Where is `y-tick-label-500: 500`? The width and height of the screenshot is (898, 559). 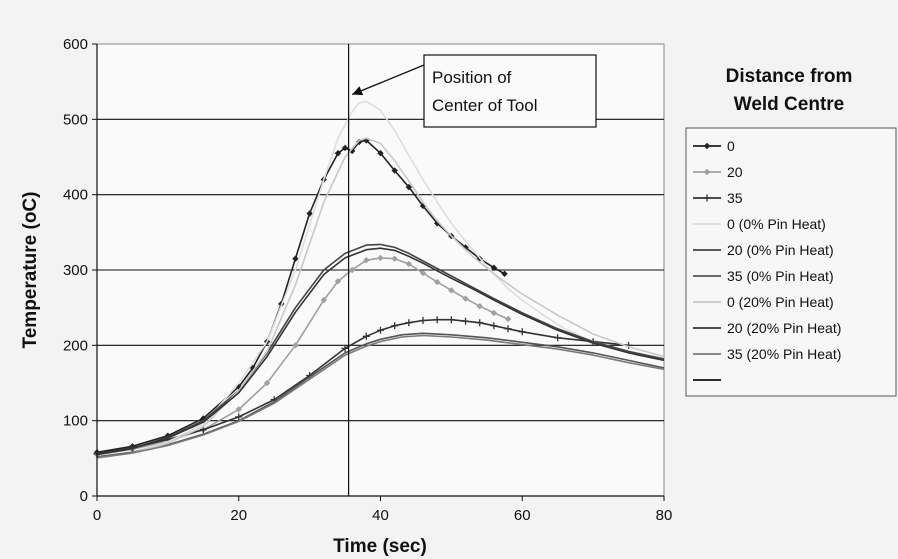
y-tick-label-500: 500 is located at coordinates (75, 119).